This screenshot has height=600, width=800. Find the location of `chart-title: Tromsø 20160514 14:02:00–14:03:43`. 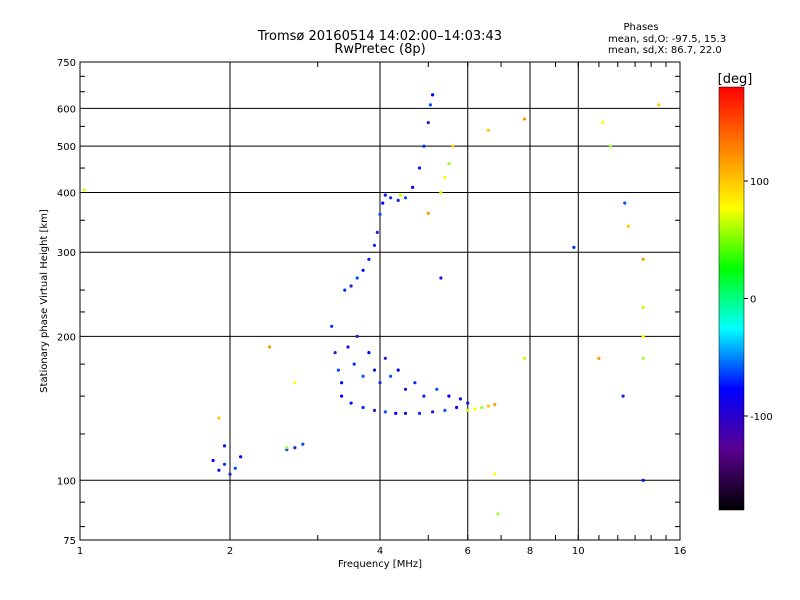

chart-title: Tromsø 20160514 14:02:00–14:03:43 is located at coordinates (379, 36).